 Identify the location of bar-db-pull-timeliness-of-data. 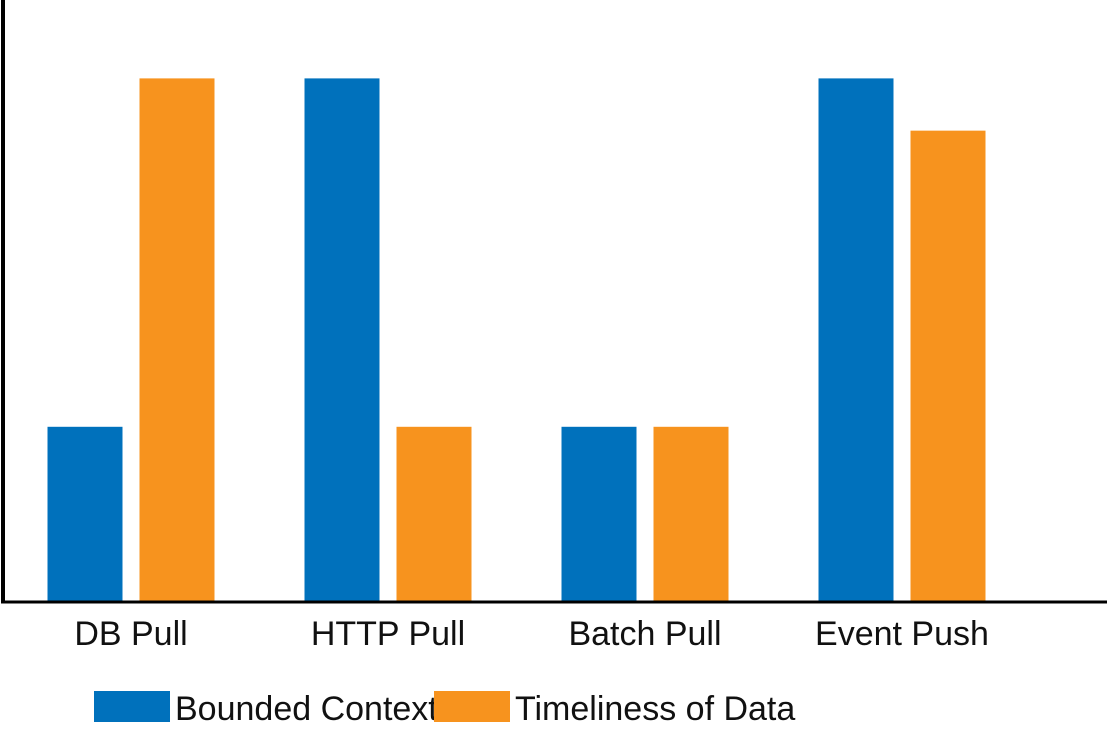
(177, 340).